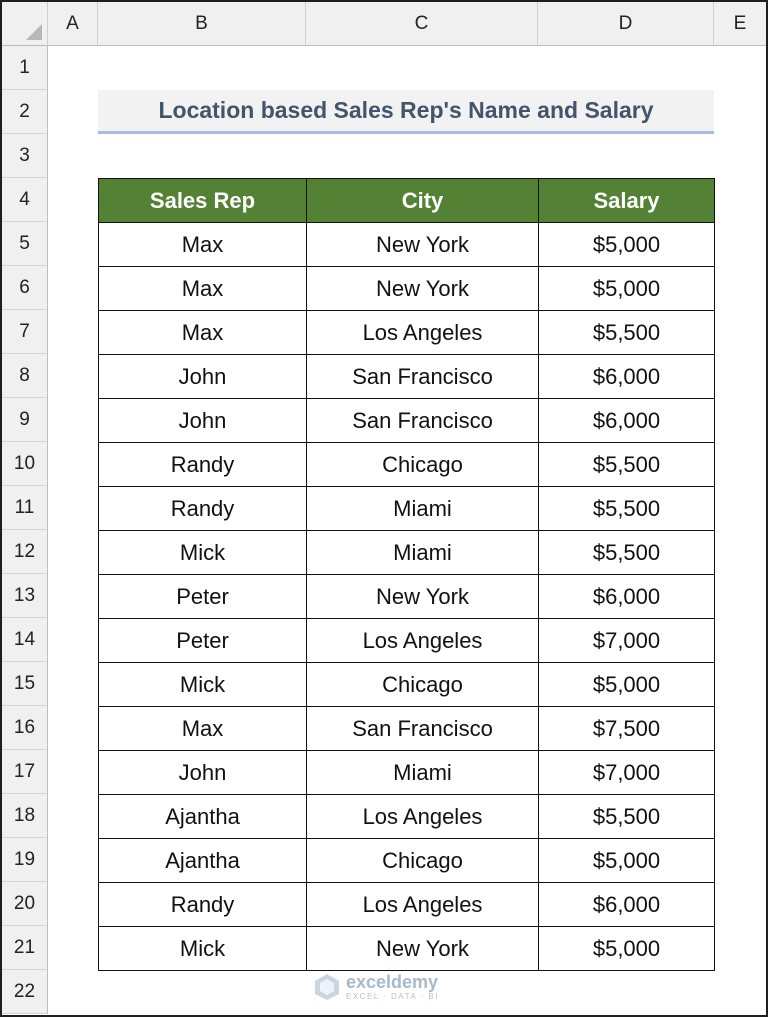 Image resolution: width=768 pixels, height=1017 pixels. I want to click on row-header: 18, so click(25, 816).